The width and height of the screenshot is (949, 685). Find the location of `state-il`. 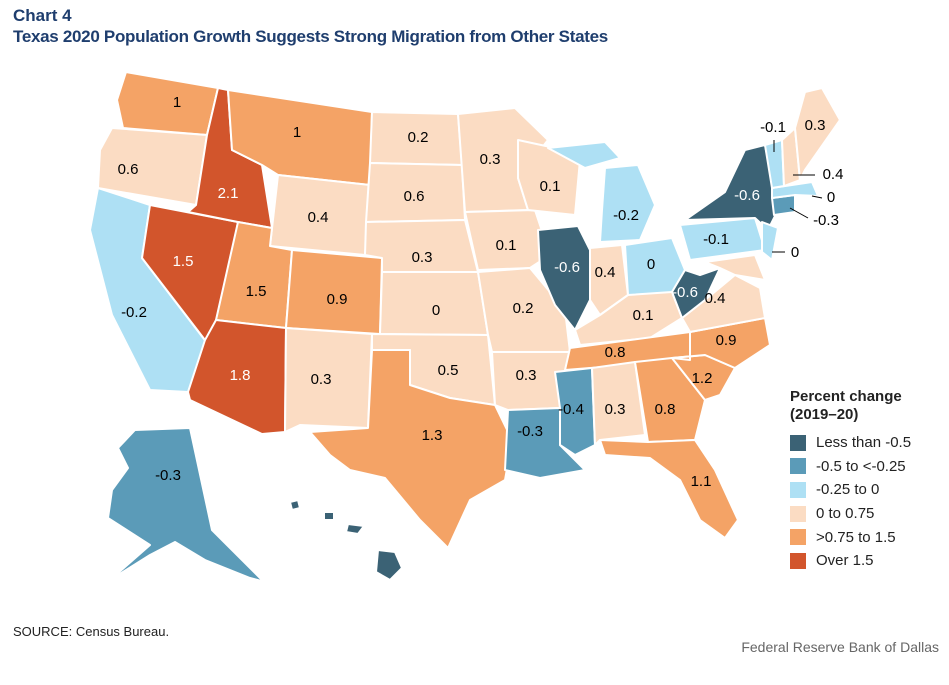

state-il is located at coordinates (564, 278).